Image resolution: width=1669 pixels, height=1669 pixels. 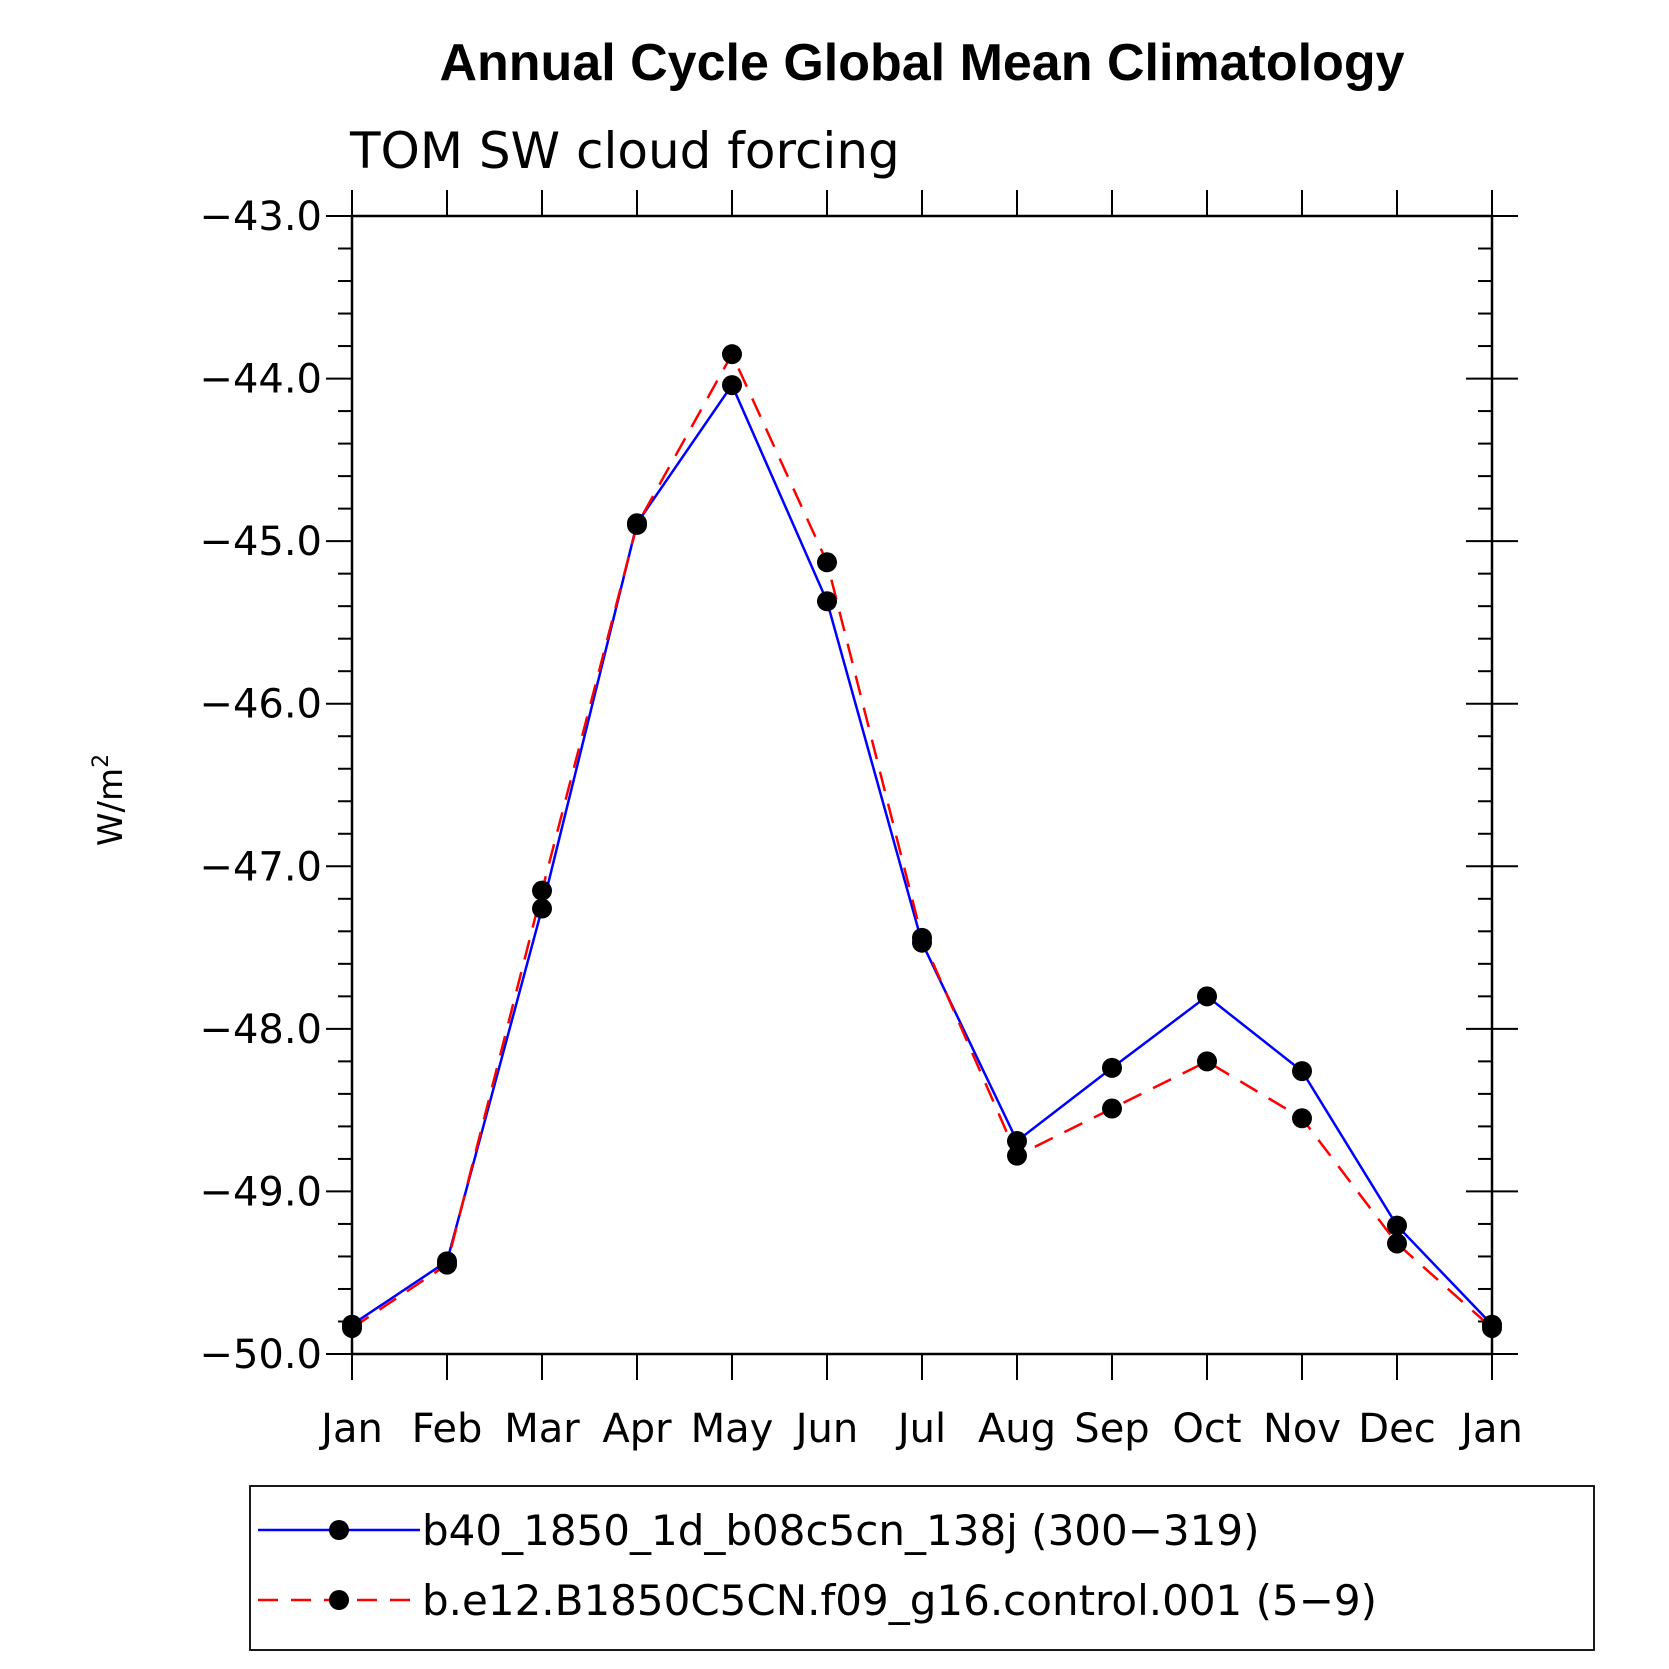 What do you see at coordinates (101, 761) in the screenshot?
I see `y-axis-label-superscript: 2` at bounding box center [101, 761].